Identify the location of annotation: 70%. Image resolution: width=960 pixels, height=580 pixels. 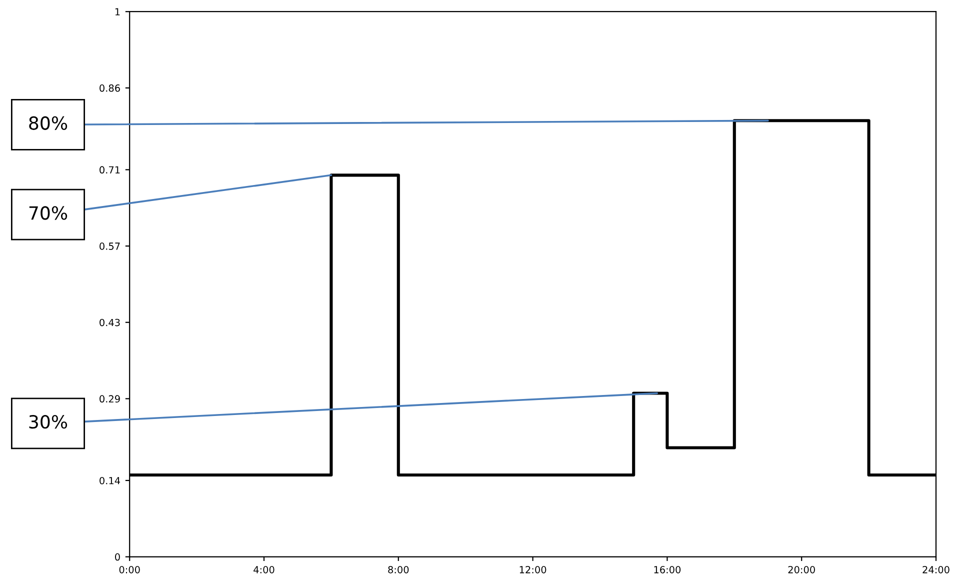
(48, 213).